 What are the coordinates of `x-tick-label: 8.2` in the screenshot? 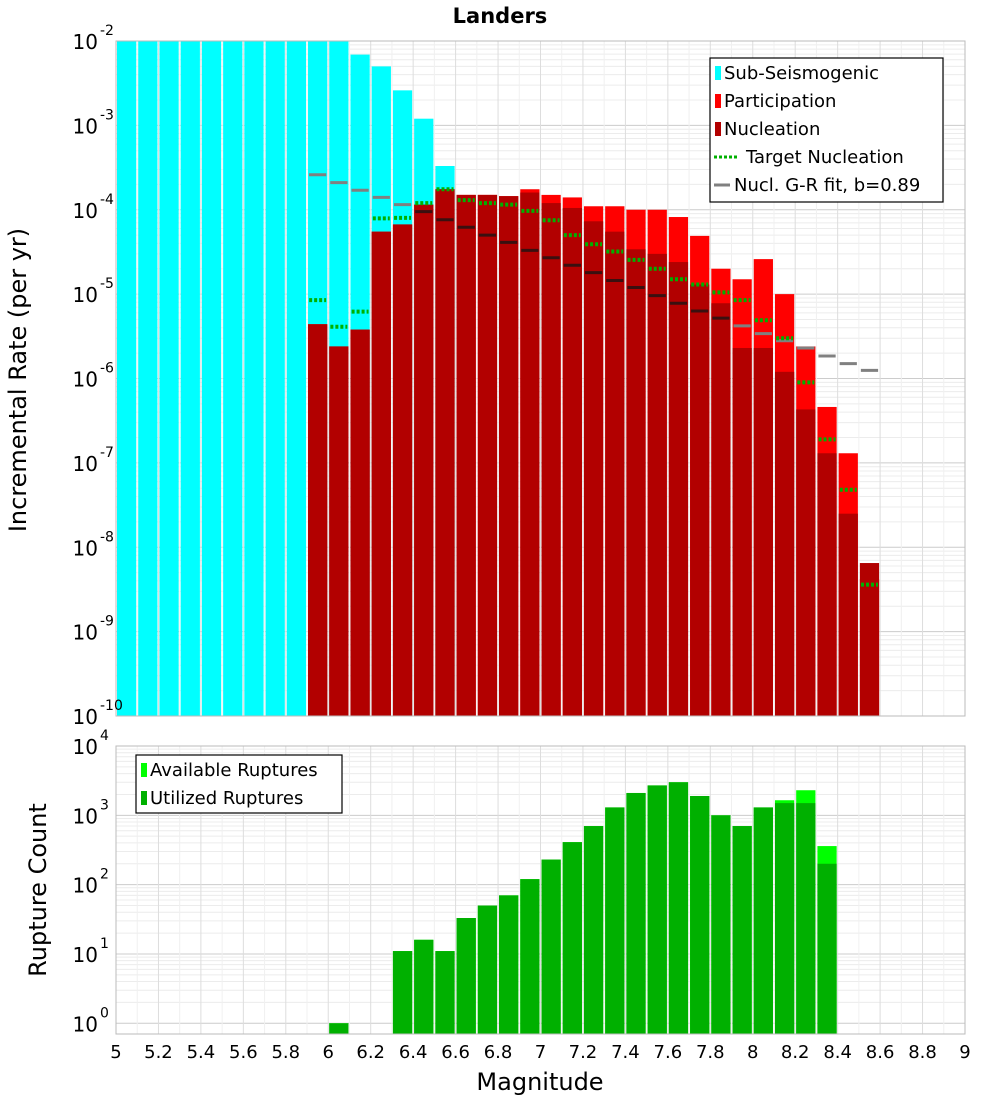 It's located at (795, 1052).